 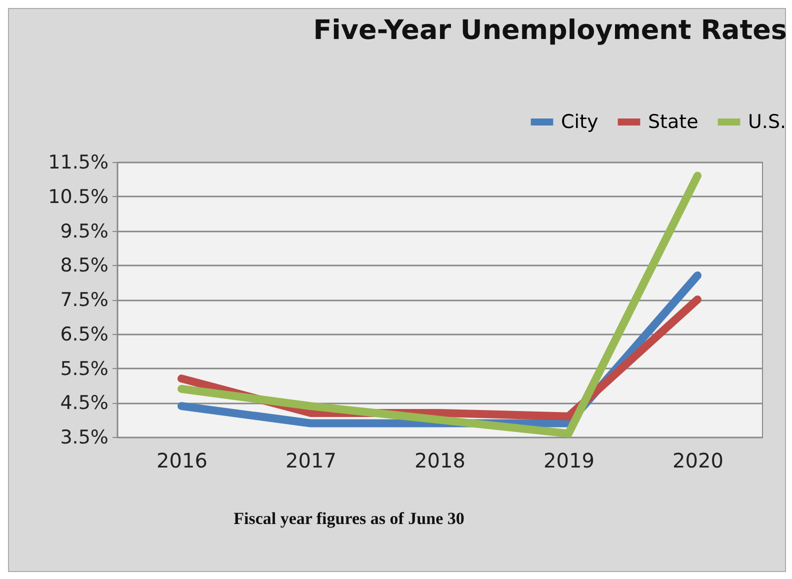 I want to click on chart-title: Five-Year Unemployment Rates, so click(x=550, y=30).